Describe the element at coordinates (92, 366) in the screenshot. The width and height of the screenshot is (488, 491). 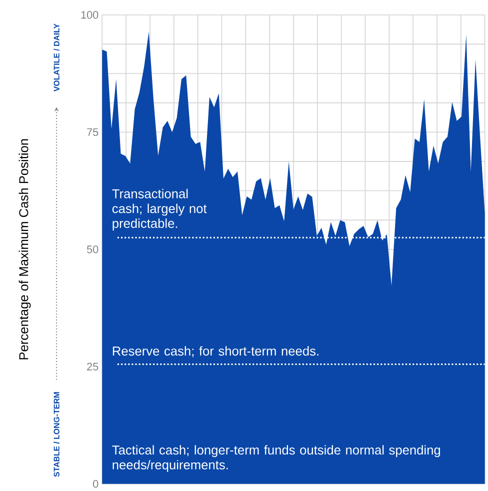
I see `y-tick-label: 25` at that location.